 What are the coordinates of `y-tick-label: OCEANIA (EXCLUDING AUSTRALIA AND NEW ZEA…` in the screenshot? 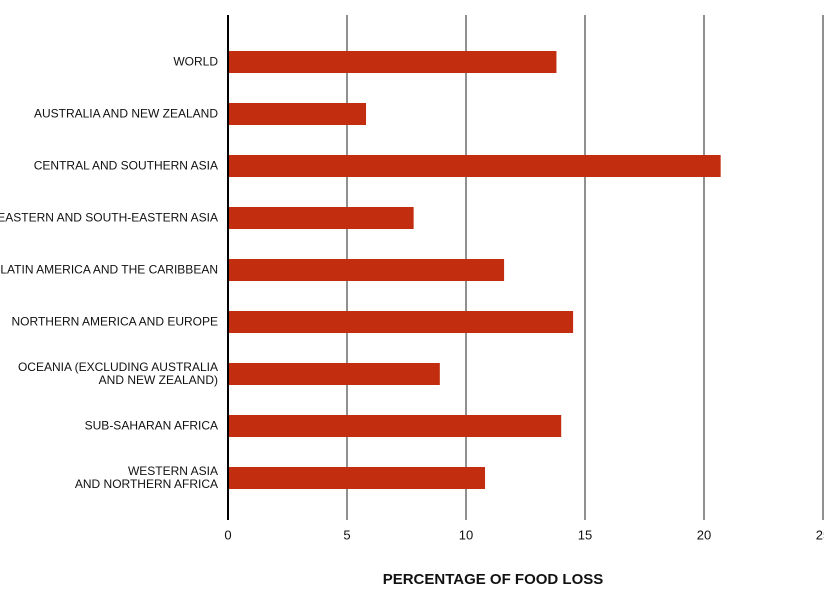 It's located at (117, 373).